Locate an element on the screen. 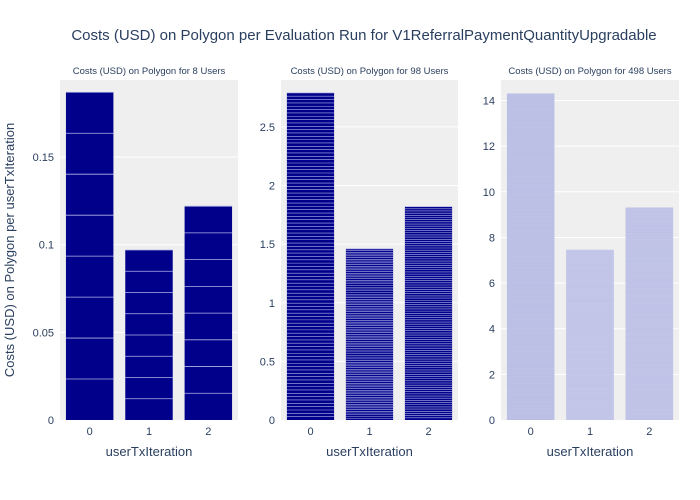  y-tick-label: 1.5 is located at coordinates (267, 245).